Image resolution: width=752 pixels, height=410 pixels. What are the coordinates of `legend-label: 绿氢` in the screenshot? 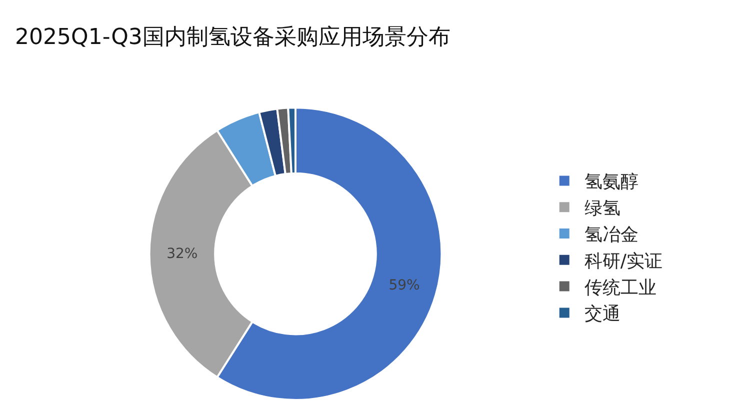 It's located at (602, 209).